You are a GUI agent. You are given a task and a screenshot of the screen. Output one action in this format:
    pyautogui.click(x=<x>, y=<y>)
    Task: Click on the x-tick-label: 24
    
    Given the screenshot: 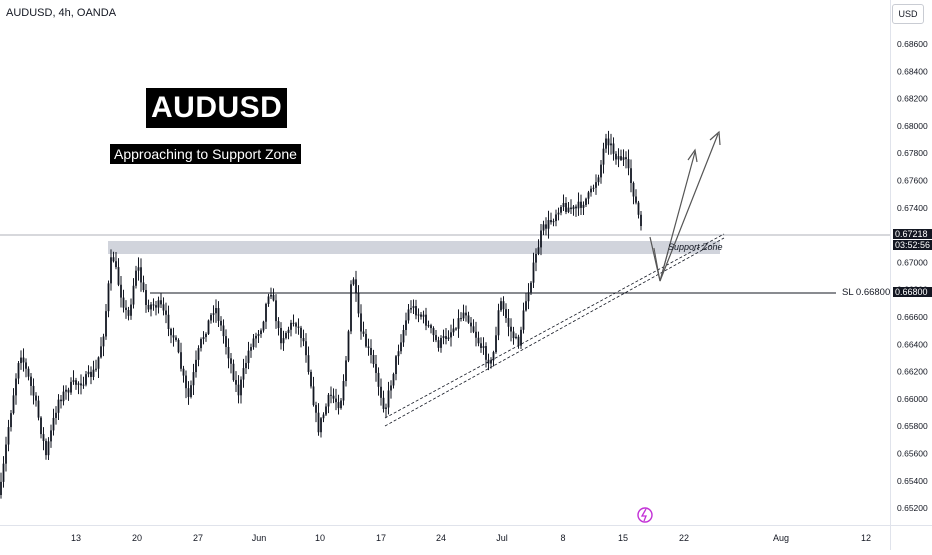 What is the action you would take?
    pyautogui.click(x=441, y=538)
    